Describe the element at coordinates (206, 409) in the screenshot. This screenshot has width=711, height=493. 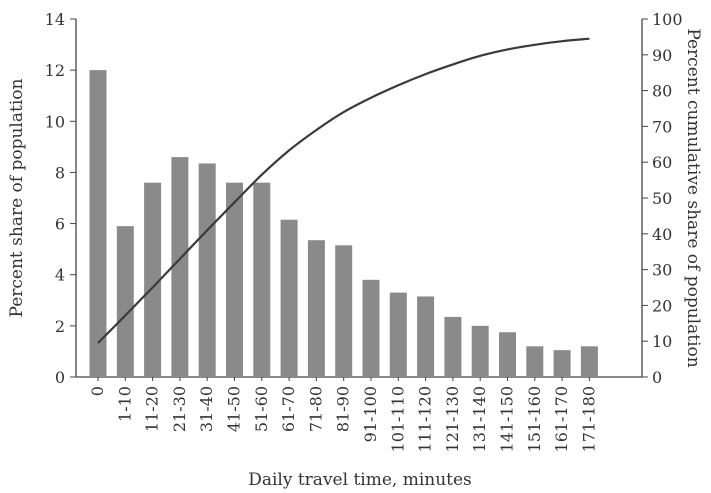
I see `x-tick-label: 31-40` at that location.